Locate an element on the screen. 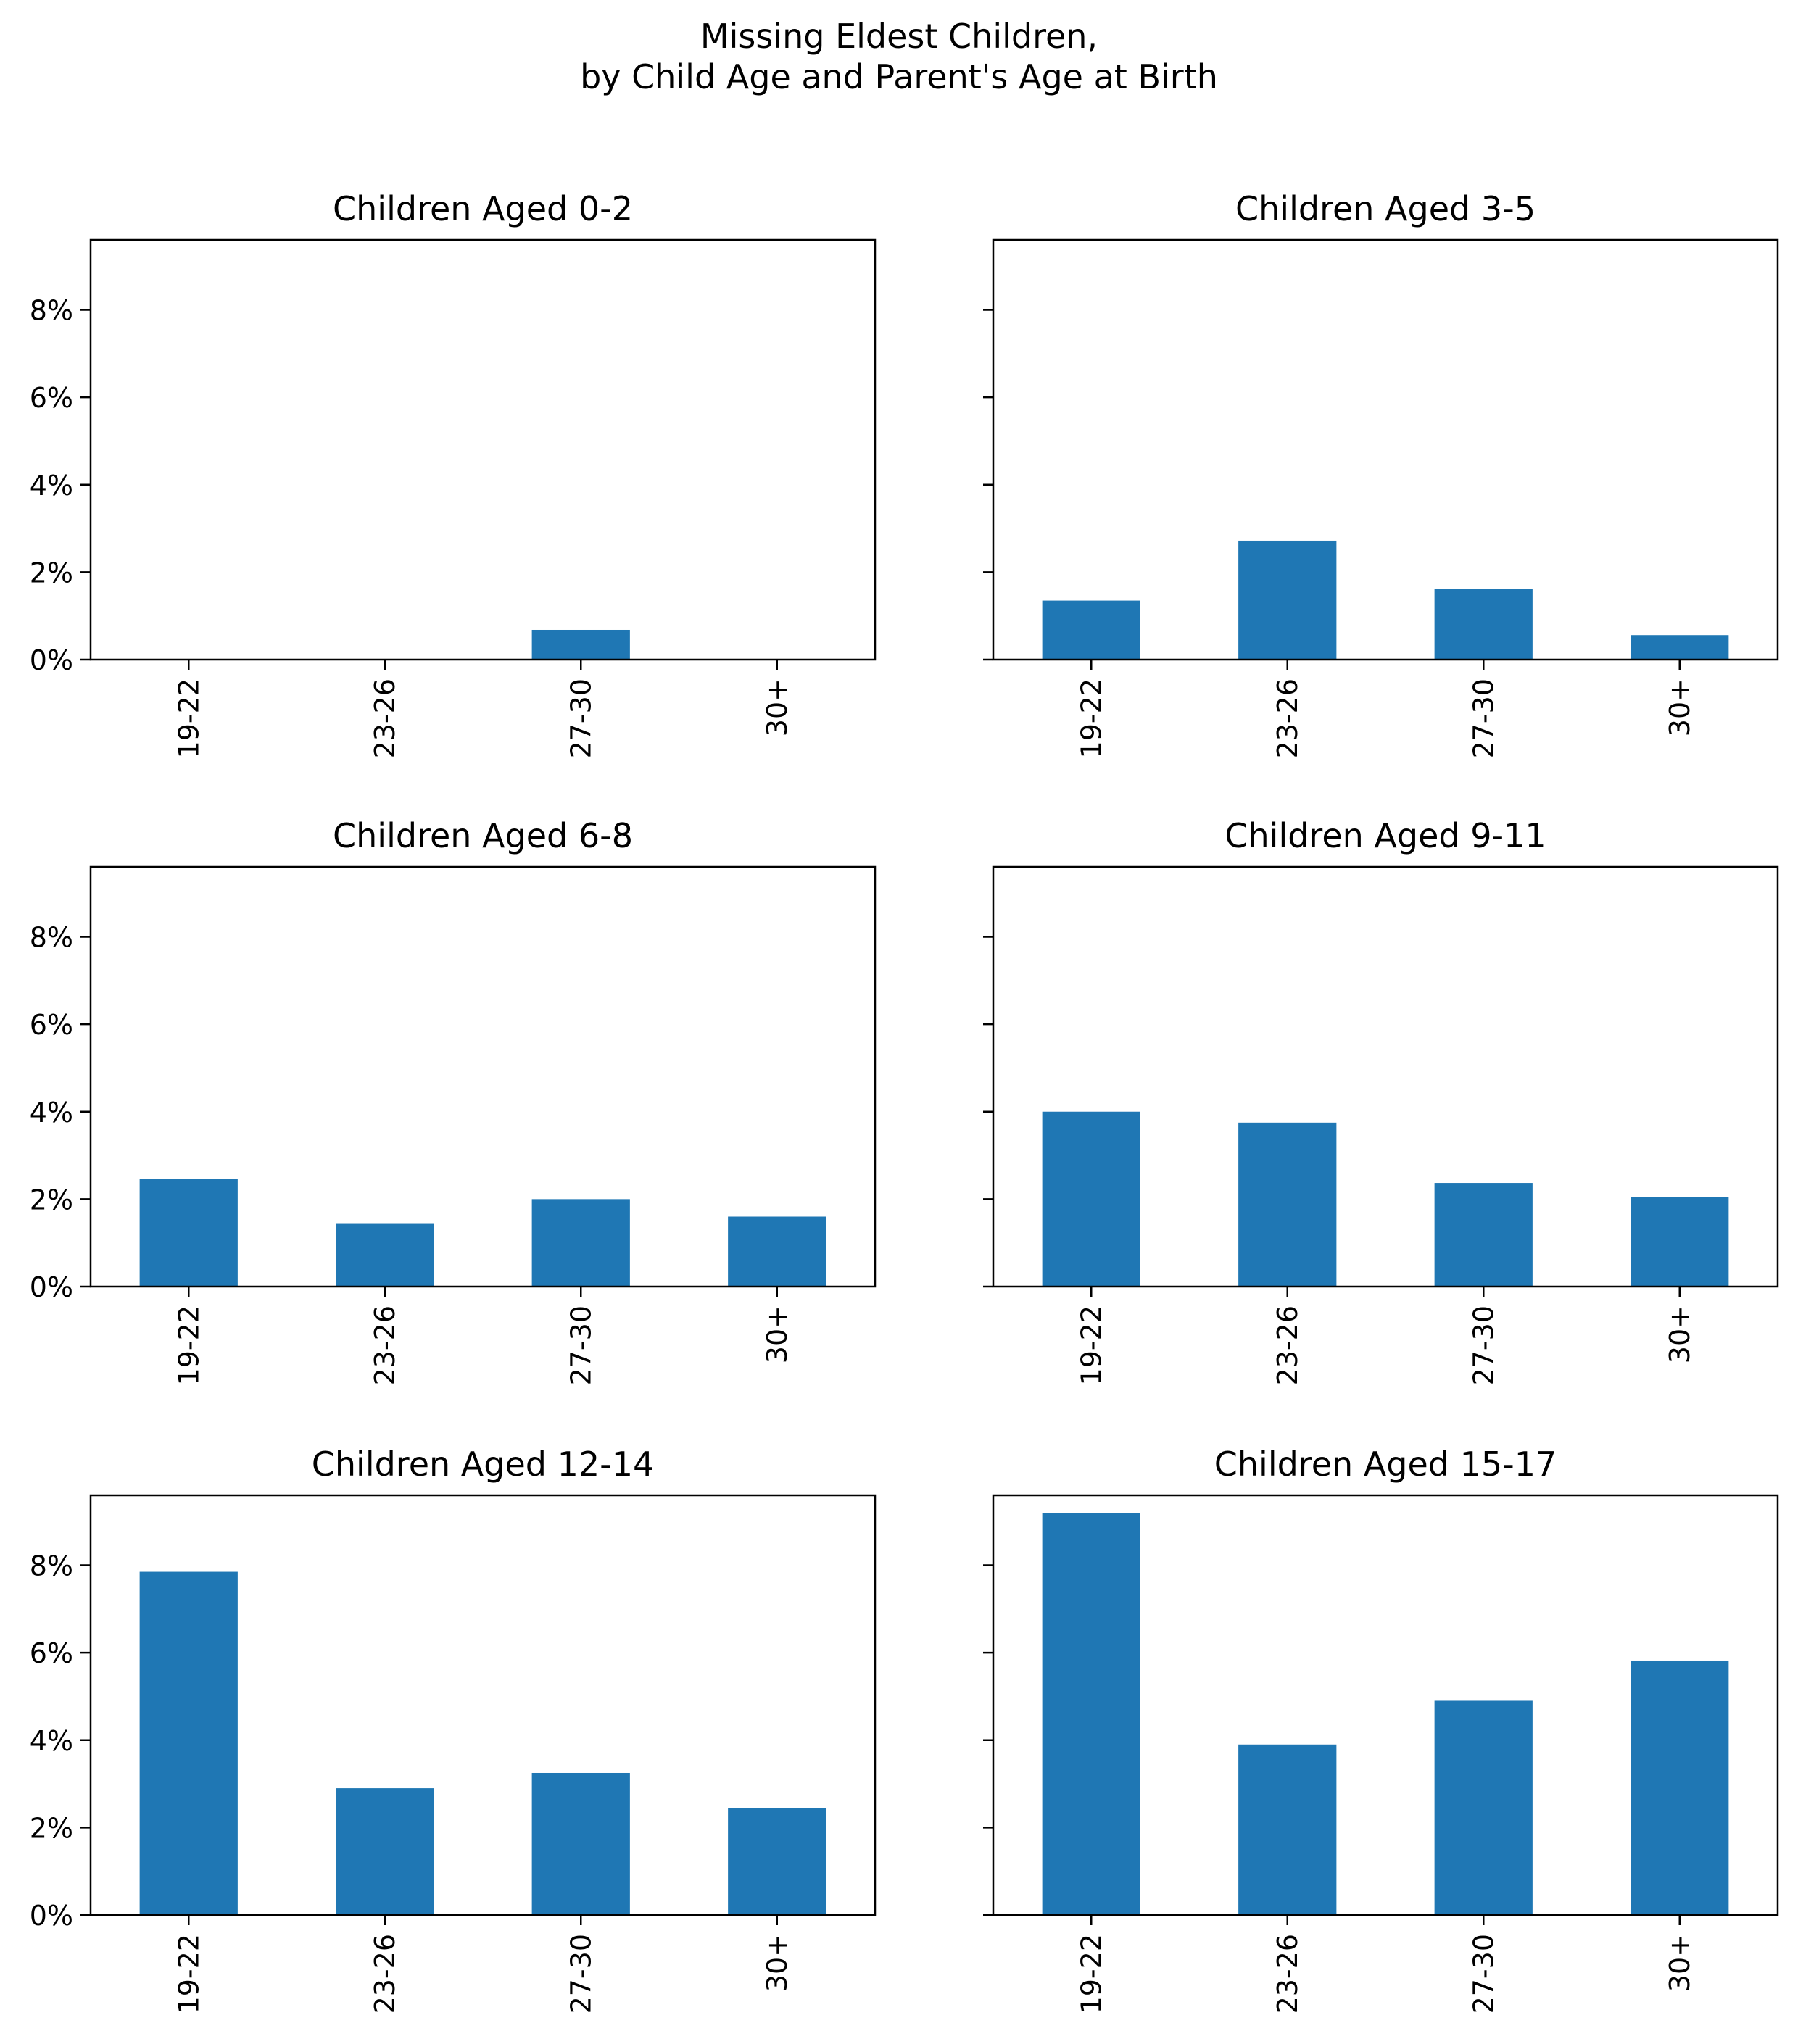  subplot-title: Children Aged 9-11 is located at coordinates (1386, 836).